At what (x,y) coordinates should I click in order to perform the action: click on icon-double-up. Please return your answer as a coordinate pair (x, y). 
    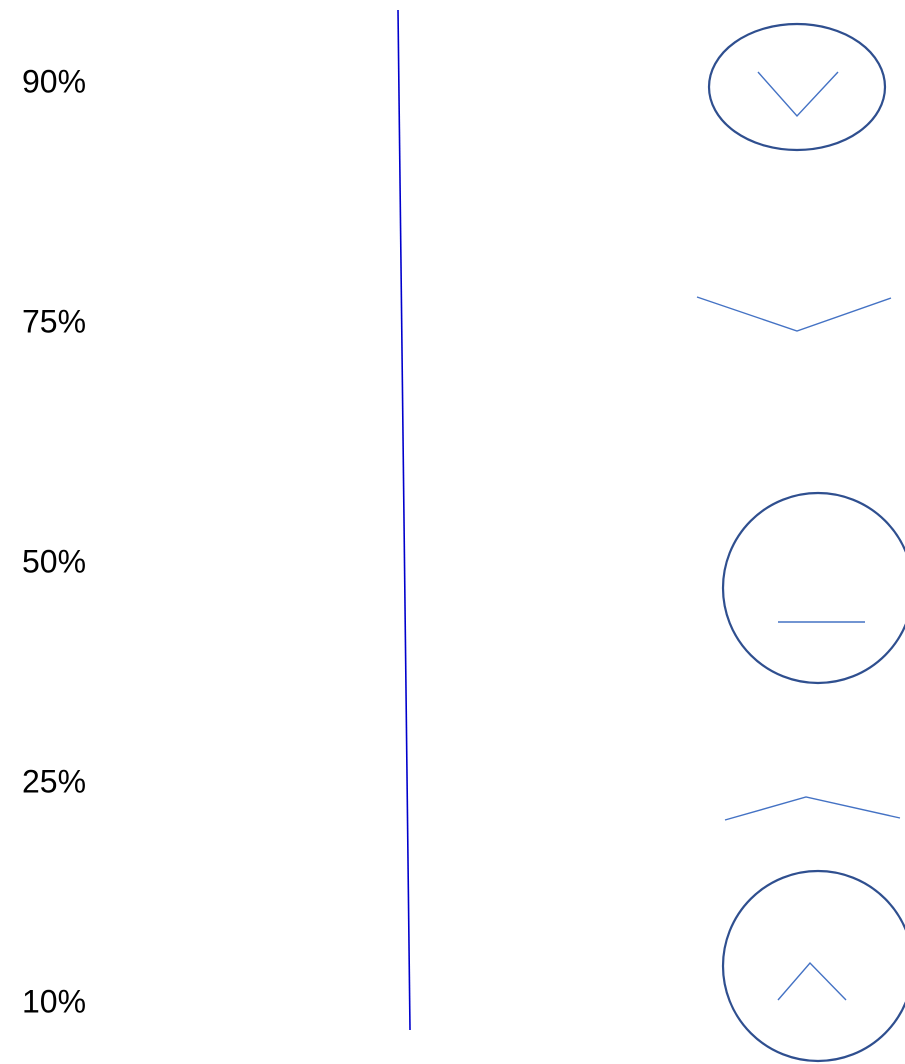
    Looking at the image, I should click on (813, 966).